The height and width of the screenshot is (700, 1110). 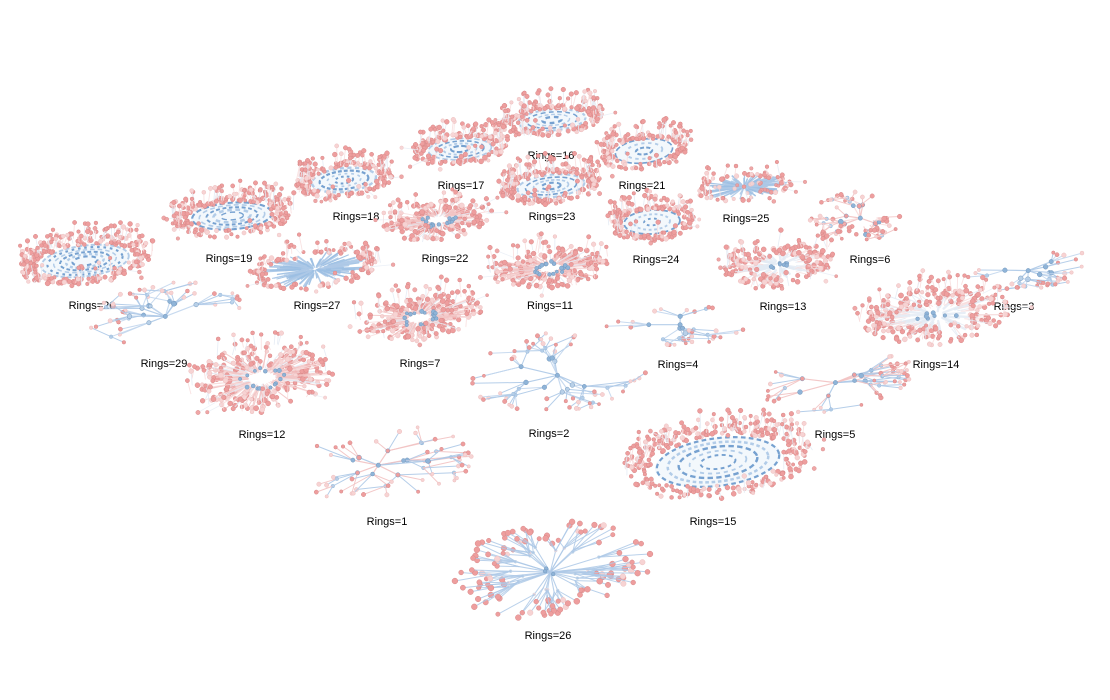 I want to click on cluster-label: Rings=25, so click(x=746, y=219).